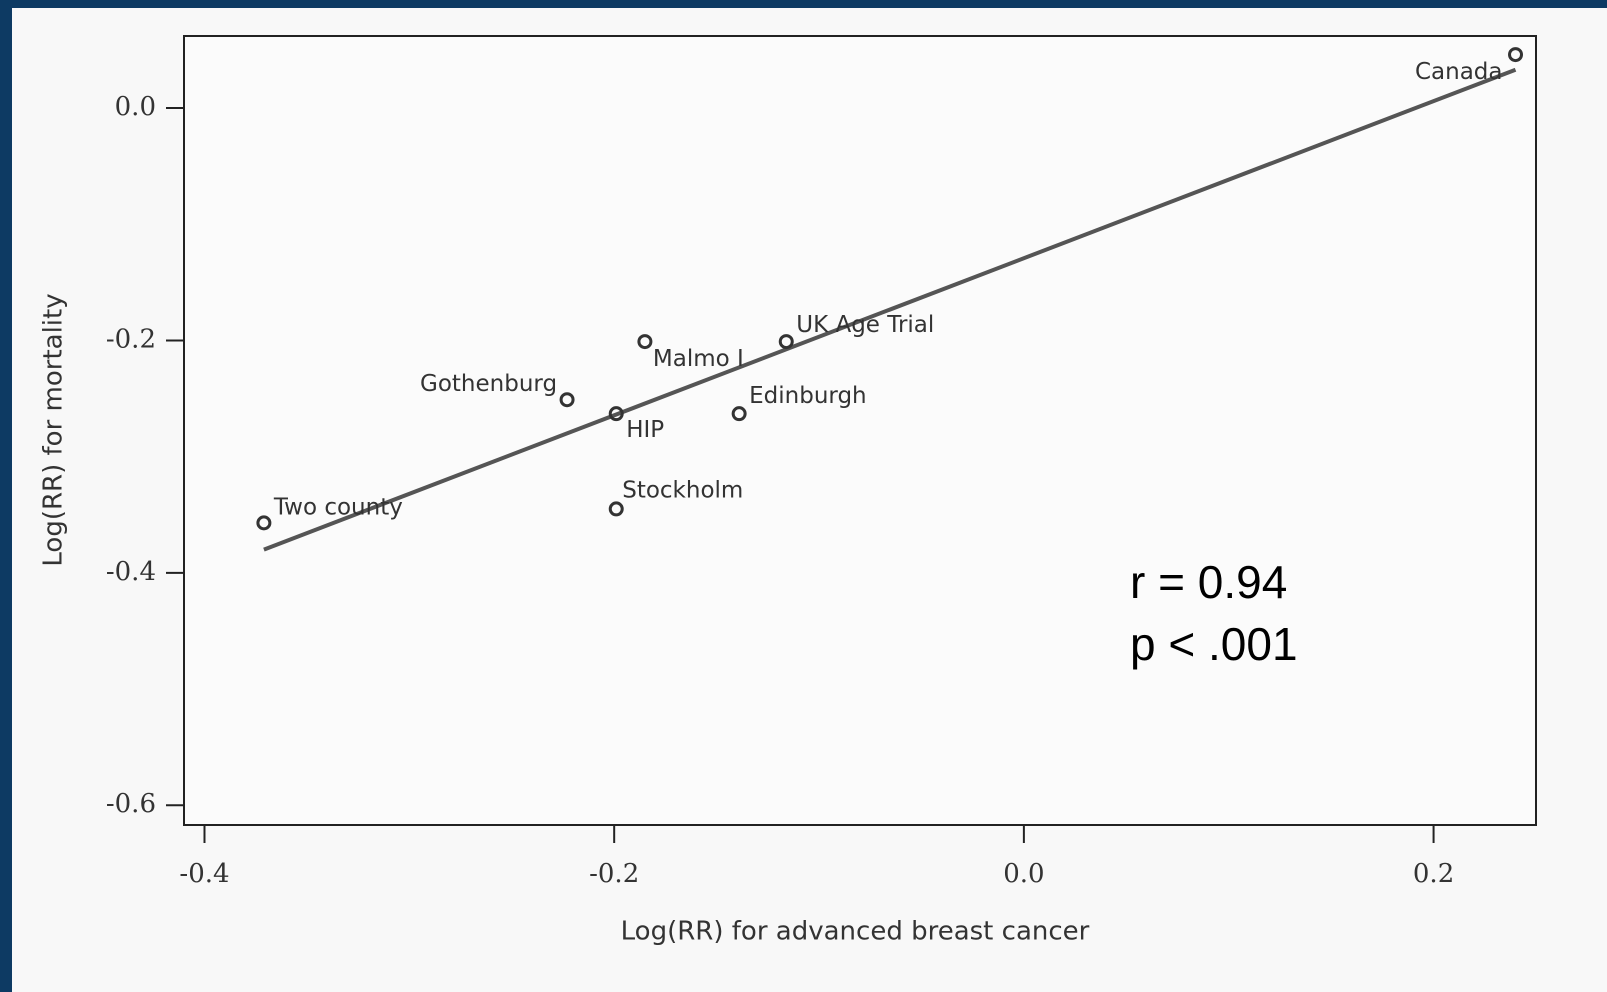 This screenshot has height=992, width=1607. What do you see at coordinates (698, 359) in the screenshot?
I see `point-label: Malmo I` at bounding box center [698, 359].